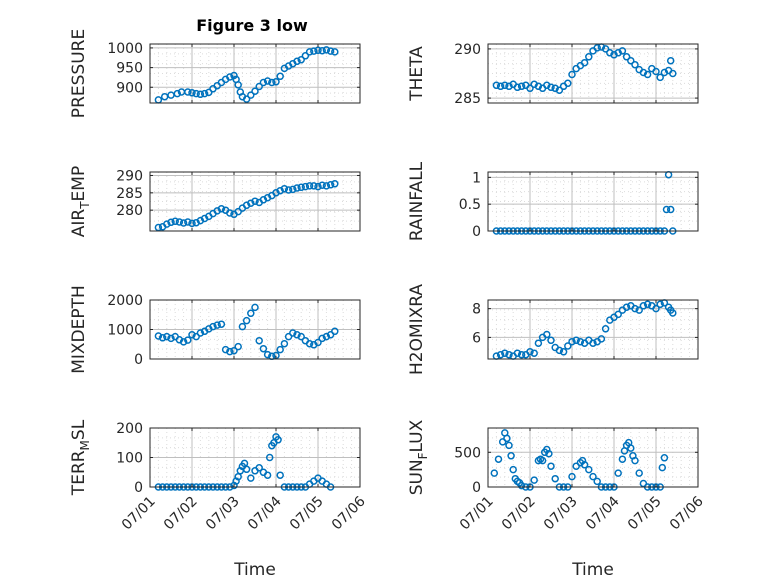 The height and width of the screenshot is (583, 778). Describe the element at coordinates (418, 457) in the screenshot. I see `y-axis-label: SUNFLUX` at that location.